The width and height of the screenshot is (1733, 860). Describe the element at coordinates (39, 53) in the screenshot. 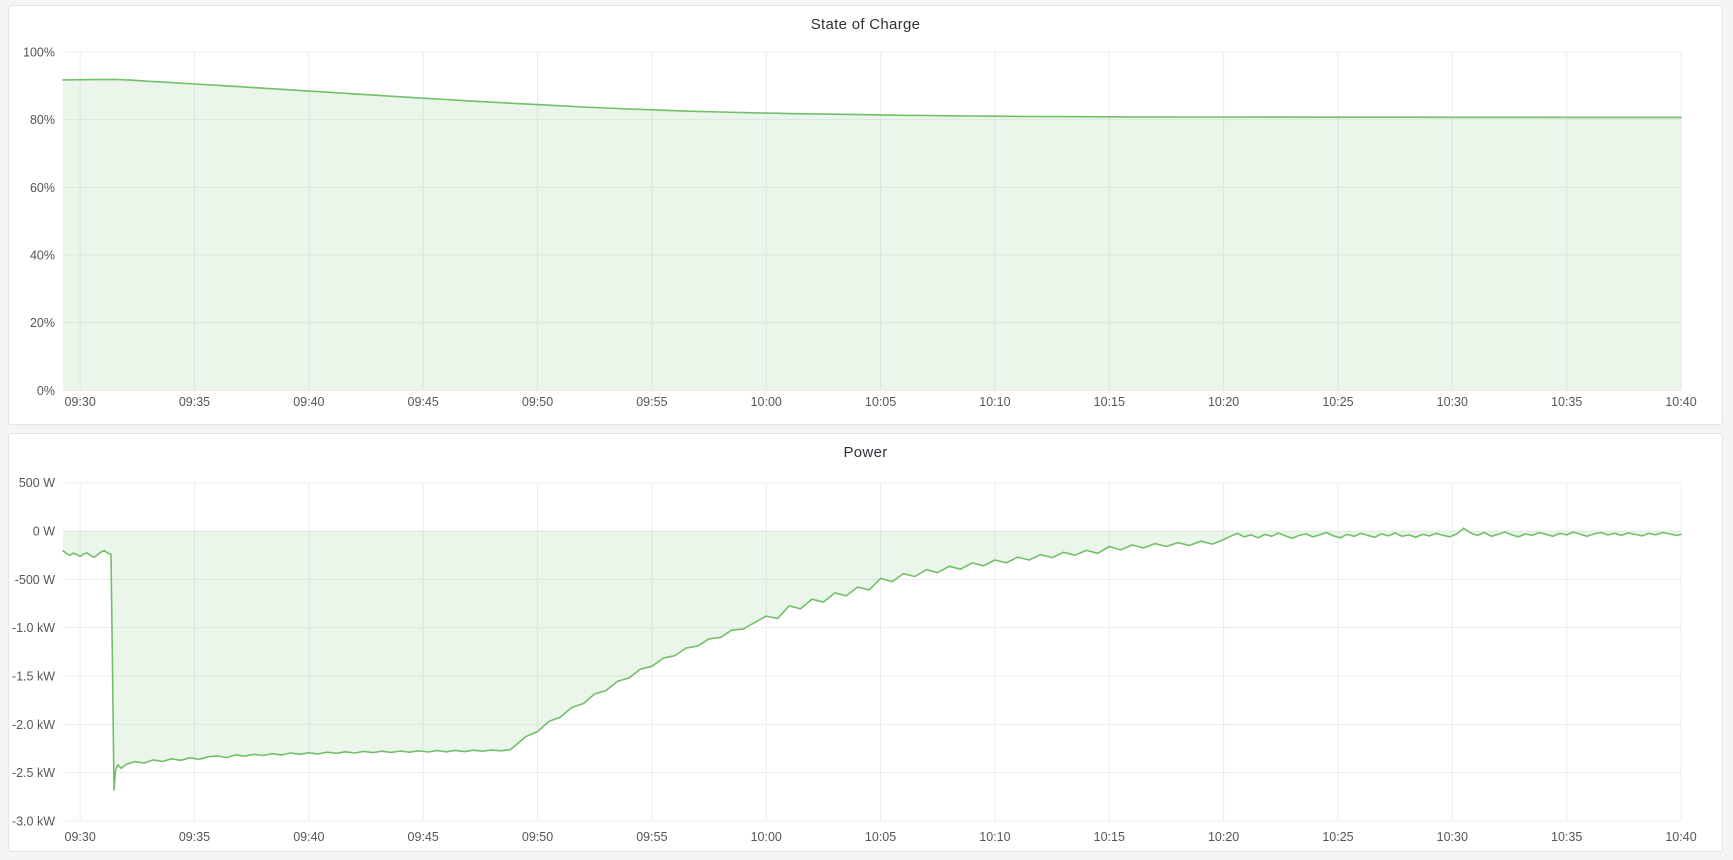

I see `y-axis-tick-label: 100%` at that location.